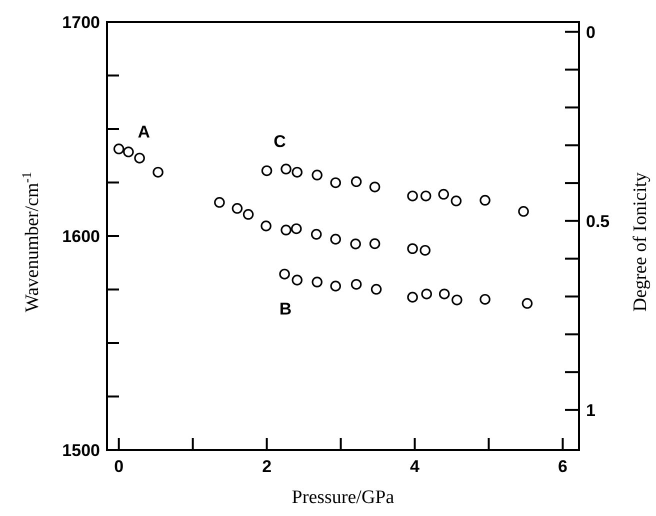 Image resolution: width=656 pixels, height=516 pixels. I want to click on series-label: B, so click(285, 309).